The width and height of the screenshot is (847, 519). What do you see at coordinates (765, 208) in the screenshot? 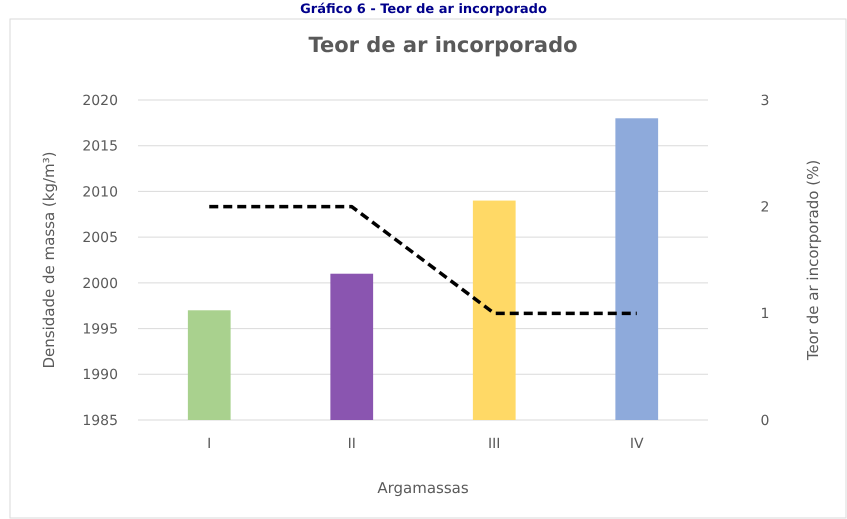
I see `y2-tick-label: 2` at bounding box center [765, 208].